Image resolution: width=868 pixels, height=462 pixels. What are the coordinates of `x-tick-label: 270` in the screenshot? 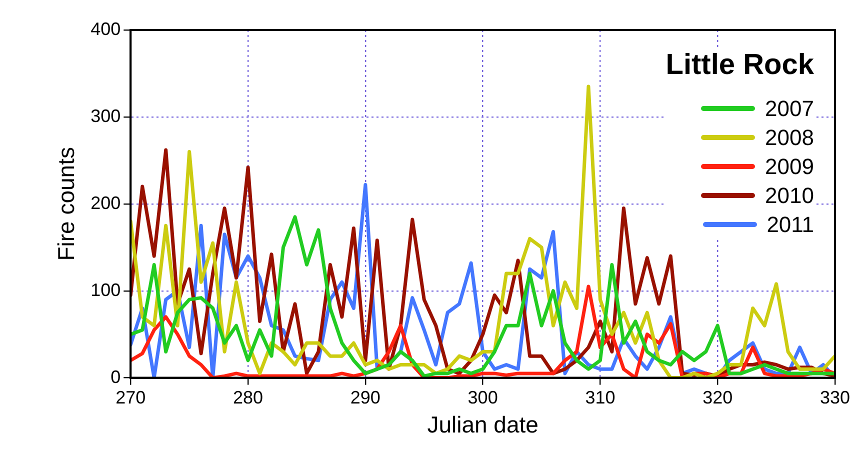 It's located at (131, 398).